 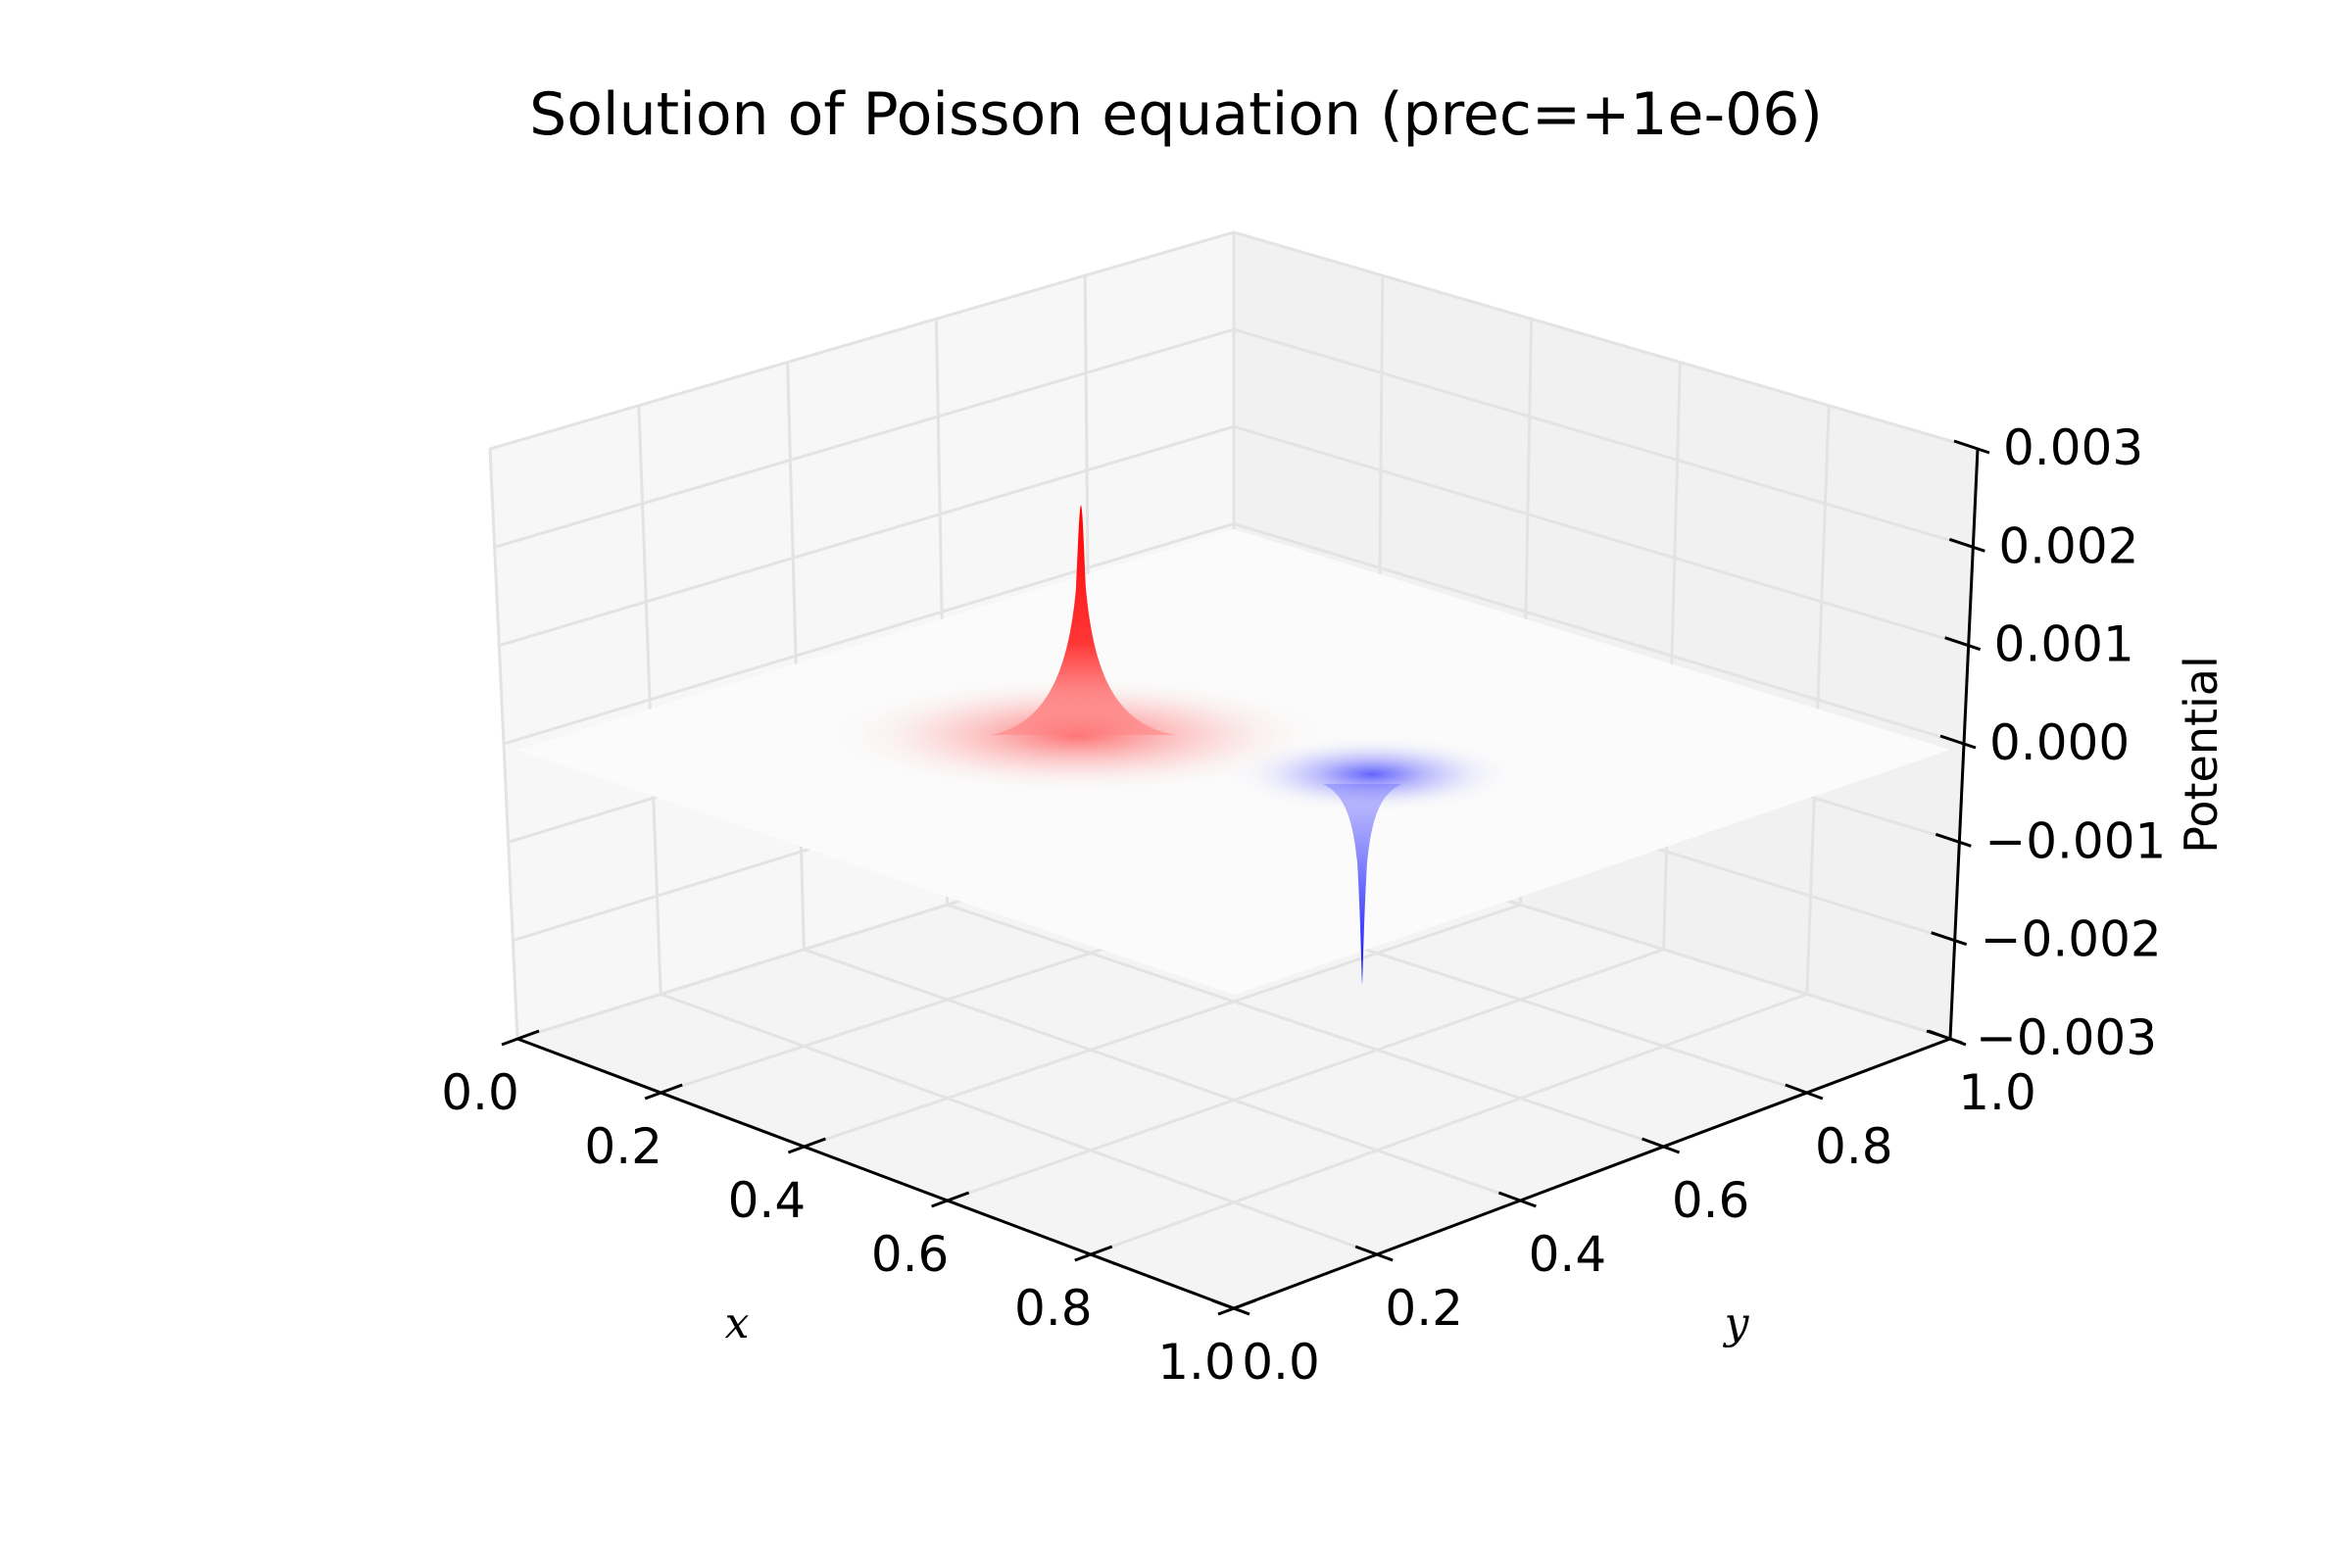 I want to click on x-tick-label: 0.6, so click(x=910, y=1254).